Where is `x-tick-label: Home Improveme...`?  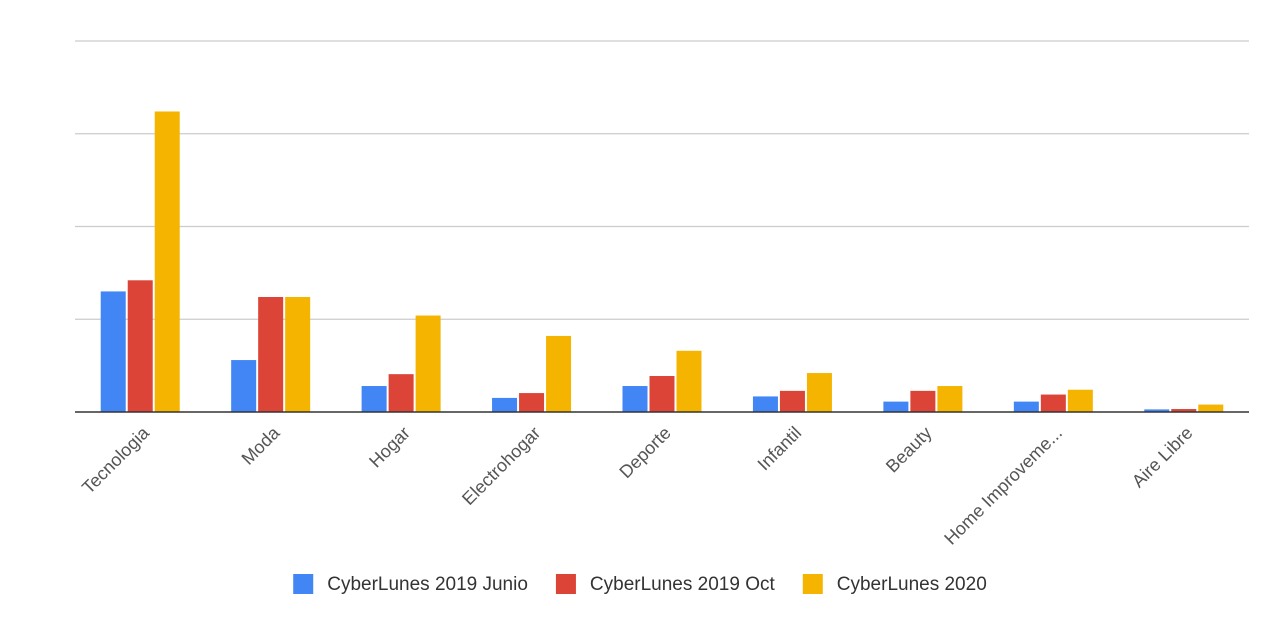 x-tick-label: Home Improveme... is located at coordinates (1003, 486).